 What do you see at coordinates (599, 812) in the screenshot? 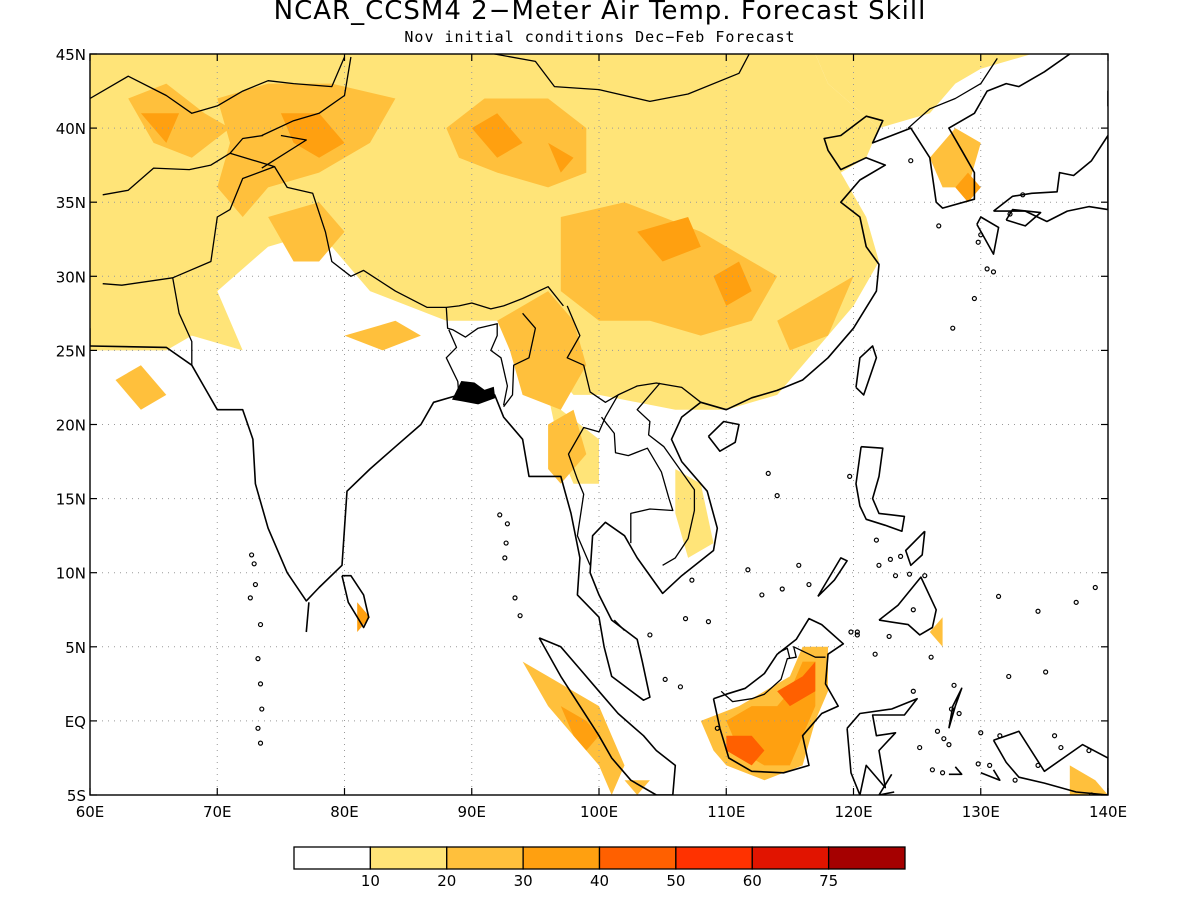
I see `lon-tick-label: 100E` at bounding box center [599, 812].